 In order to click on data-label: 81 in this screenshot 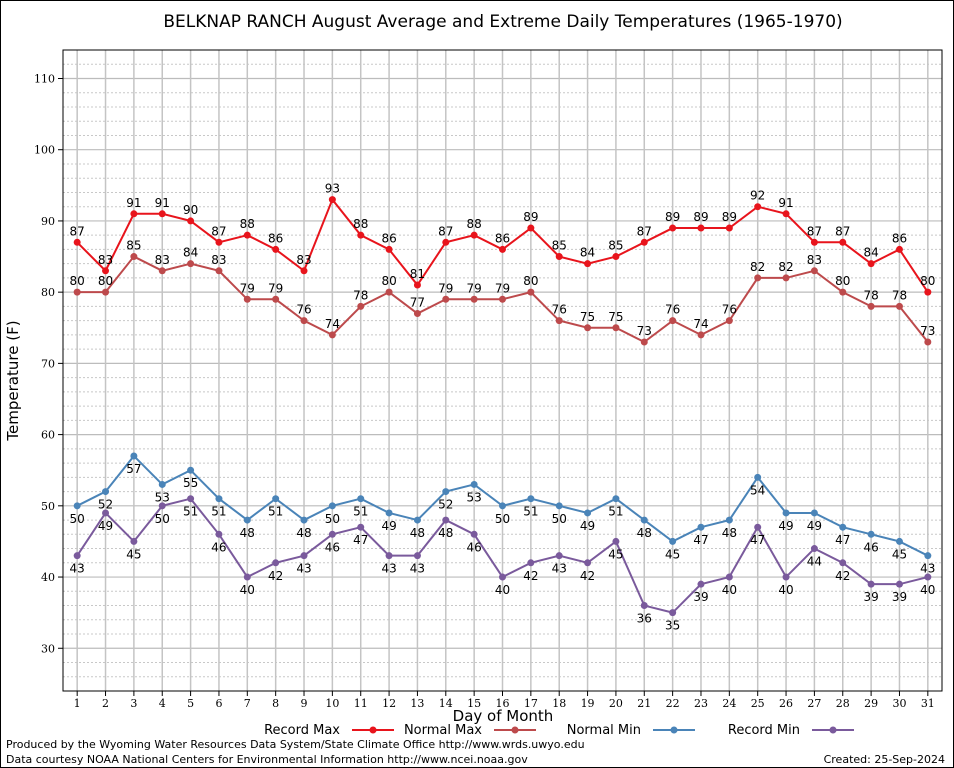, I will do `click(417, 274)`.